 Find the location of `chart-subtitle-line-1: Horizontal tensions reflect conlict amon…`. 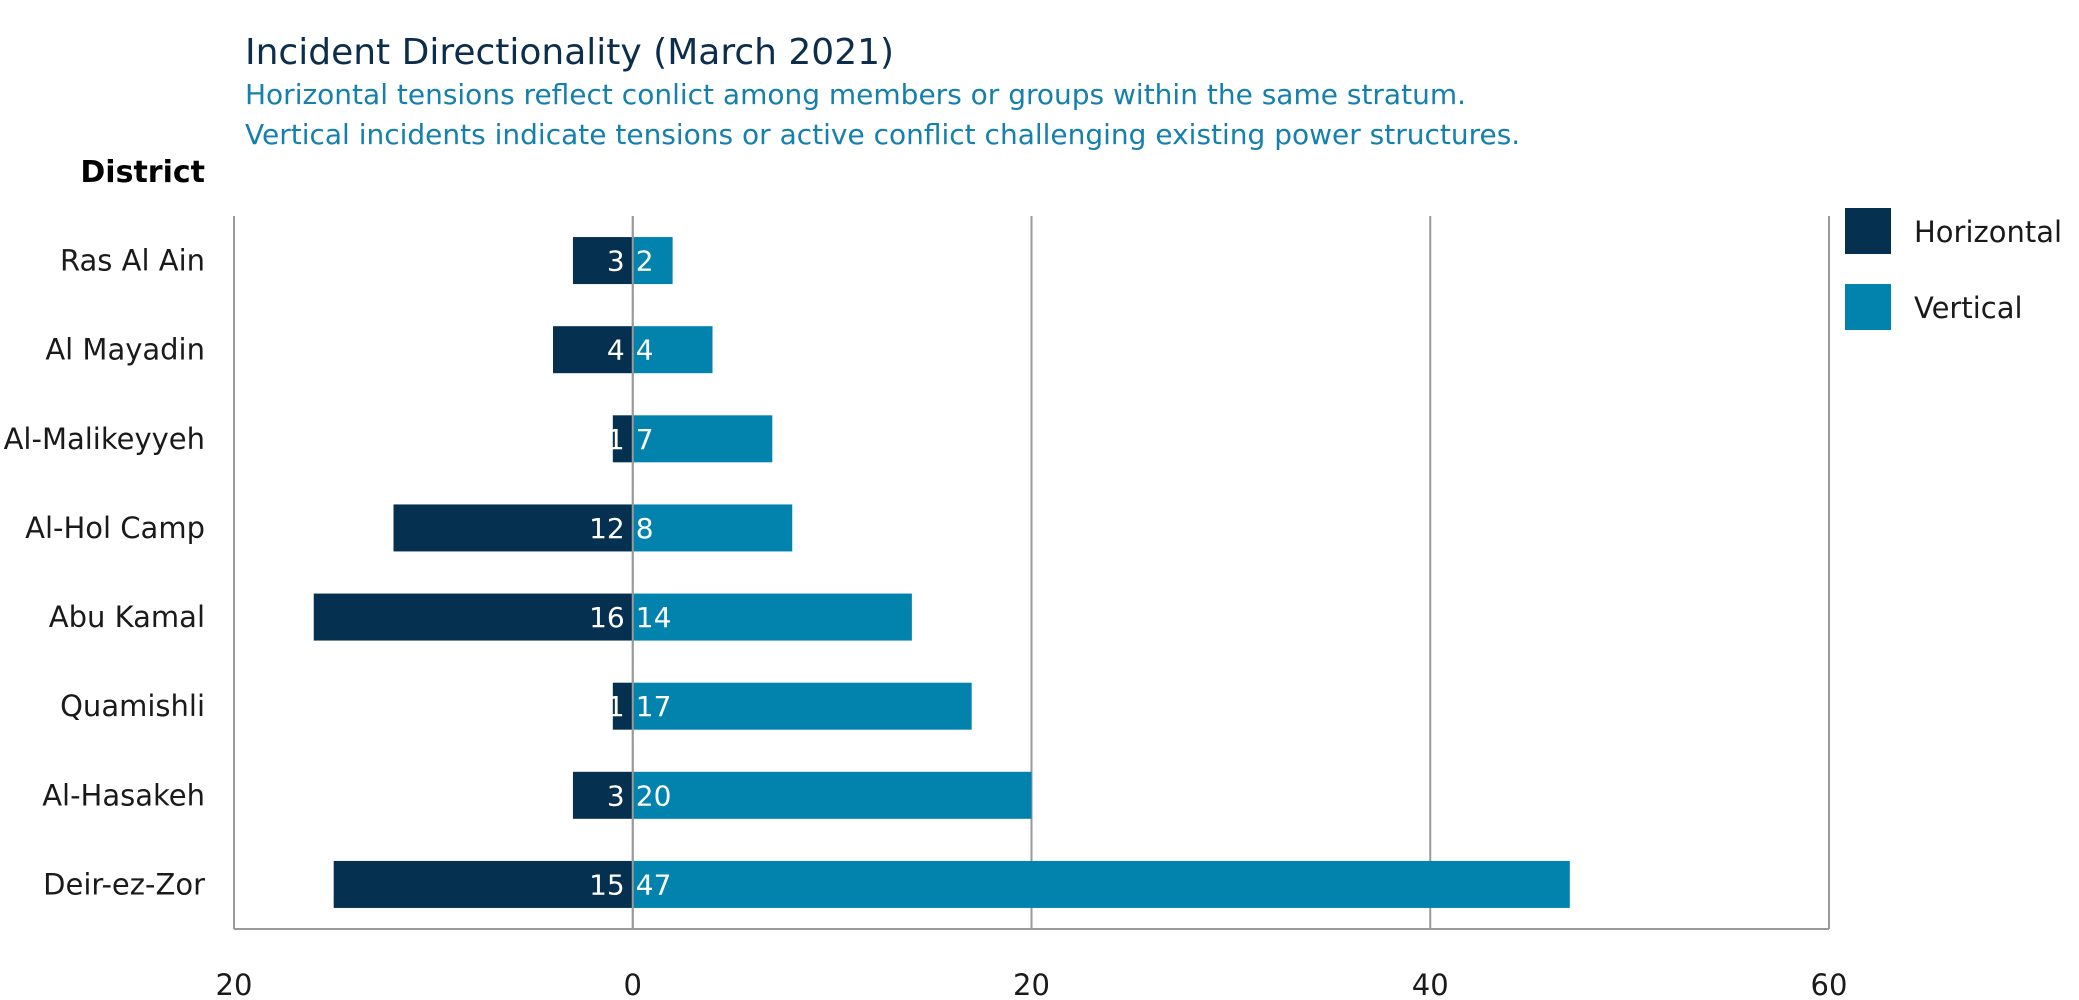

chart-subtitle-line-1: Horizontal tensions reflect conlict amon… is located at coordinates (855, 94).